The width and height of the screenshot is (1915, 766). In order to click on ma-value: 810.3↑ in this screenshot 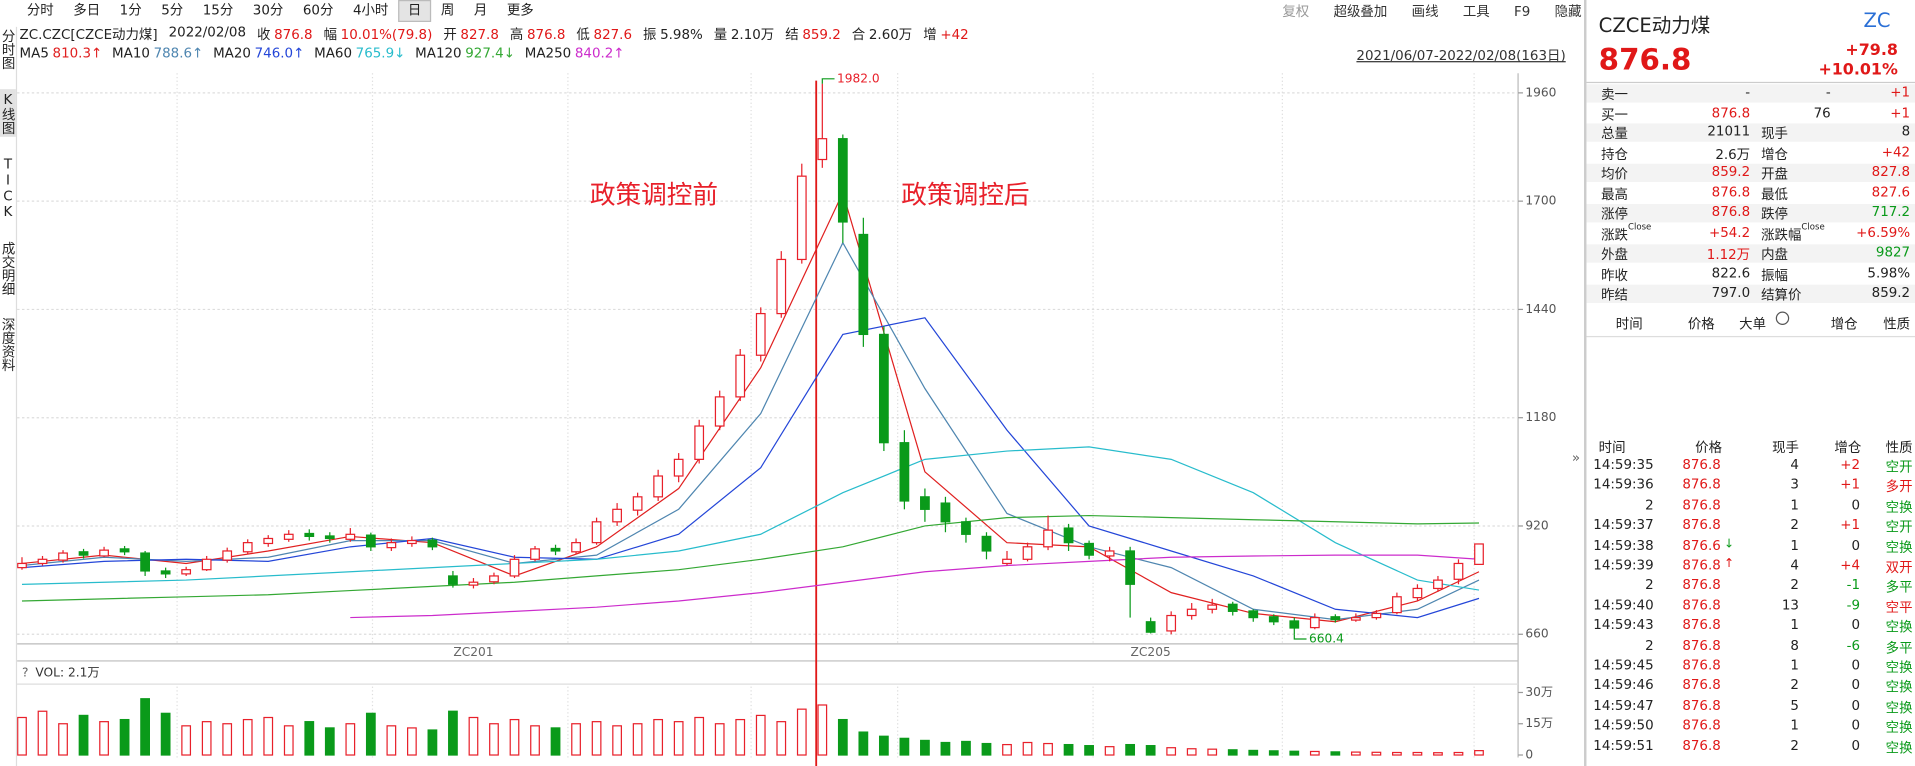, I will do `click(77, 53)`.